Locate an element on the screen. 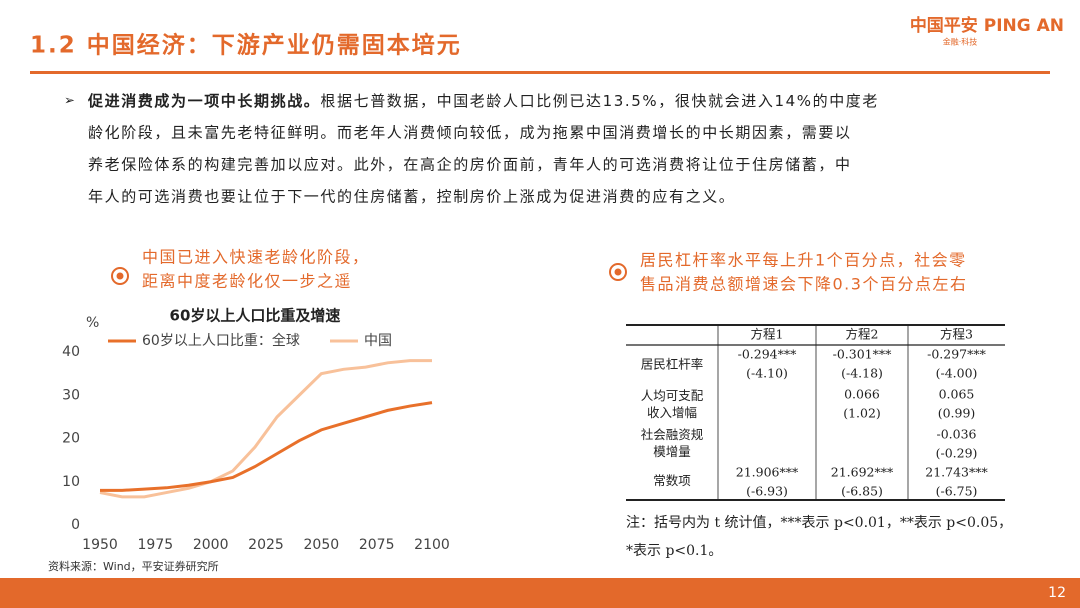 The width and height of the screenshot is (1080, 608). table-header: 方程3 is located at coordinates (956, 334).